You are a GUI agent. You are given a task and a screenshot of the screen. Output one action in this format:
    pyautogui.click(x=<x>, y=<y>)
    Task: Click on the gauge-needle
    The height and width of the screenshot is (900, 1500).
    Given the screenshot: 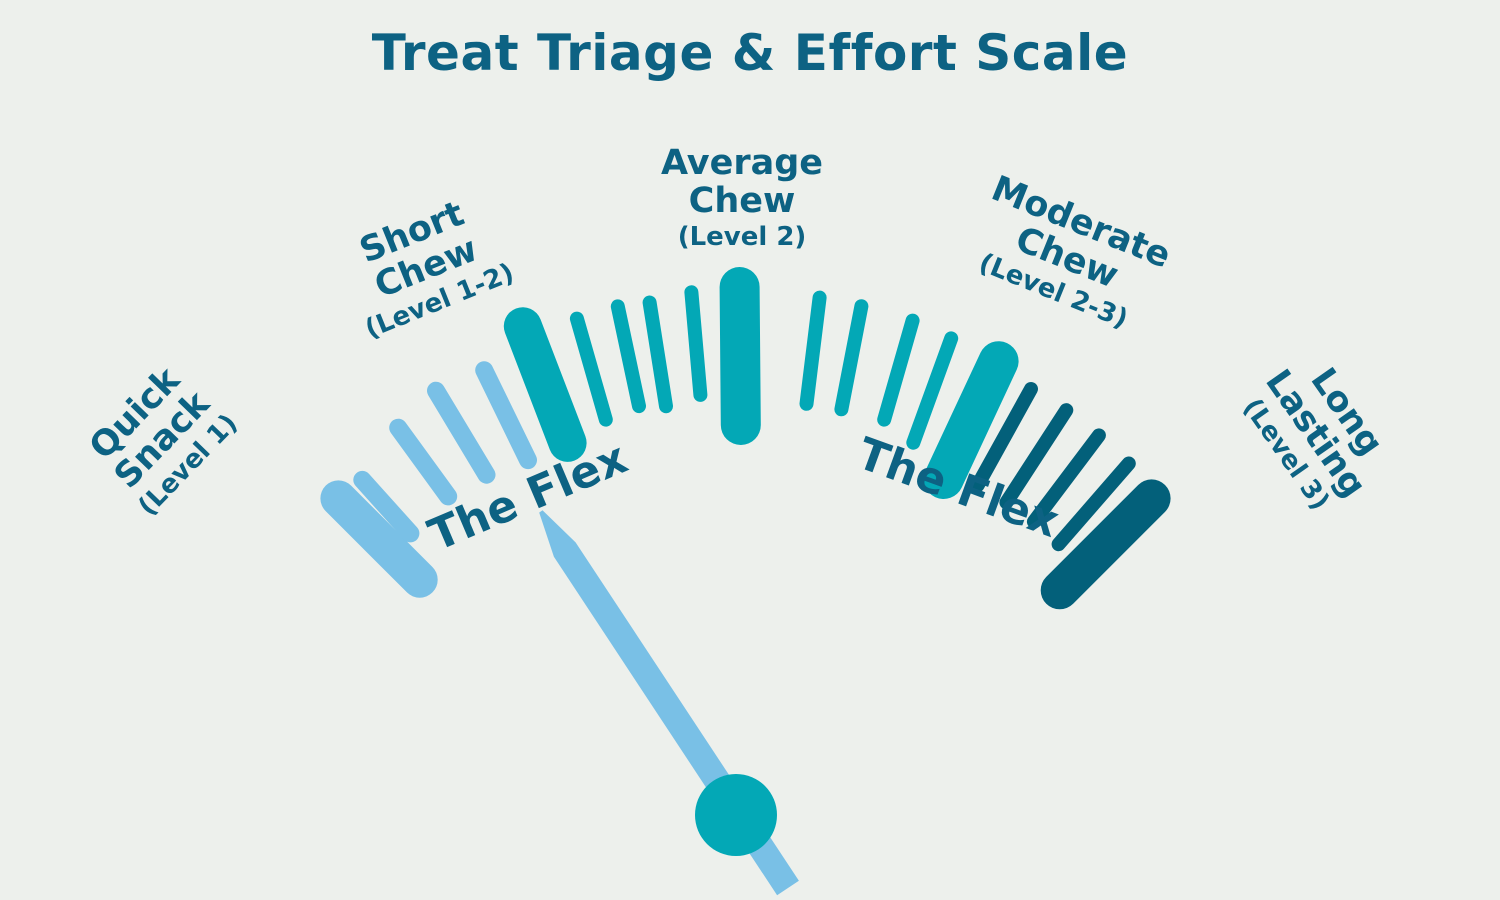 What is the action you would take?
    pyautogui.click(x=669, y=703)
    